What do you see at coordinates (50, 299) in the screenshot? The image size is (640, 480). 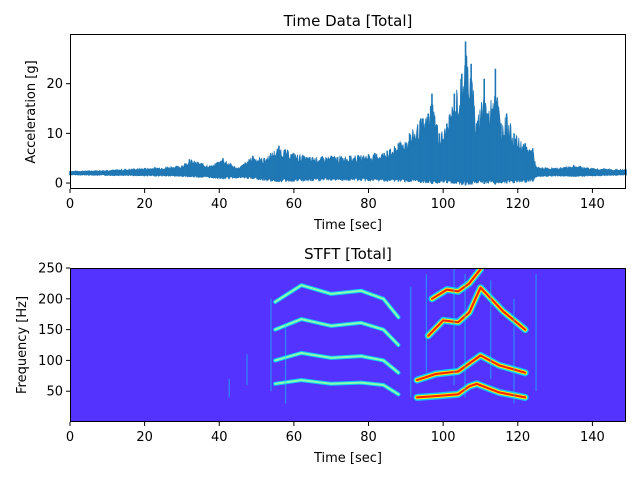 I see `y-tick-label: 200` at bounding box center [50, 299].